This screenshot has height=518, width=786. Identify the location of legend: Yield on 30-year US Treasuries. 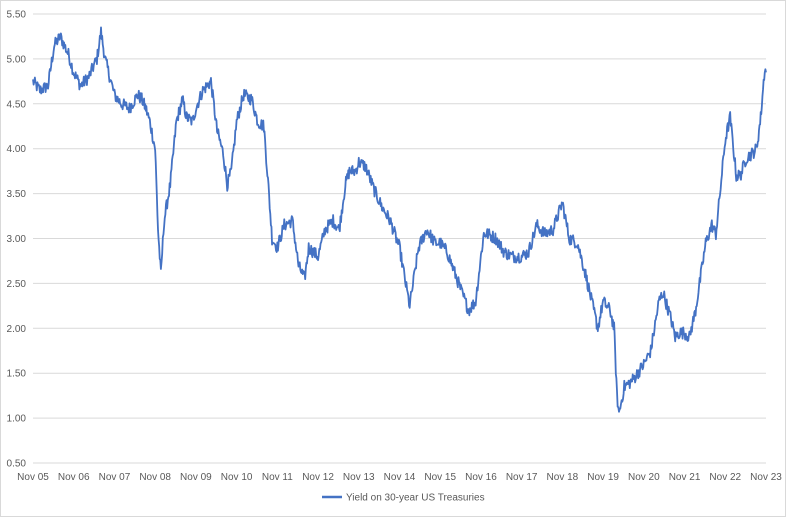
(403, 498).